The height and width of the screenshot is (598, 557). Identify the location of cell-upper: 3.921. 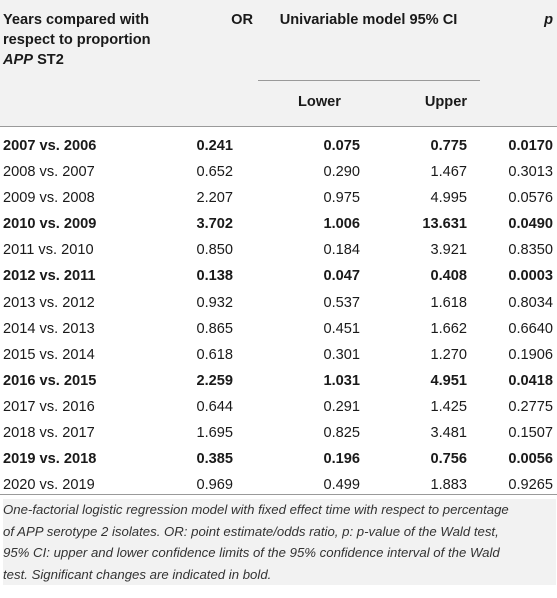
(448, 250).